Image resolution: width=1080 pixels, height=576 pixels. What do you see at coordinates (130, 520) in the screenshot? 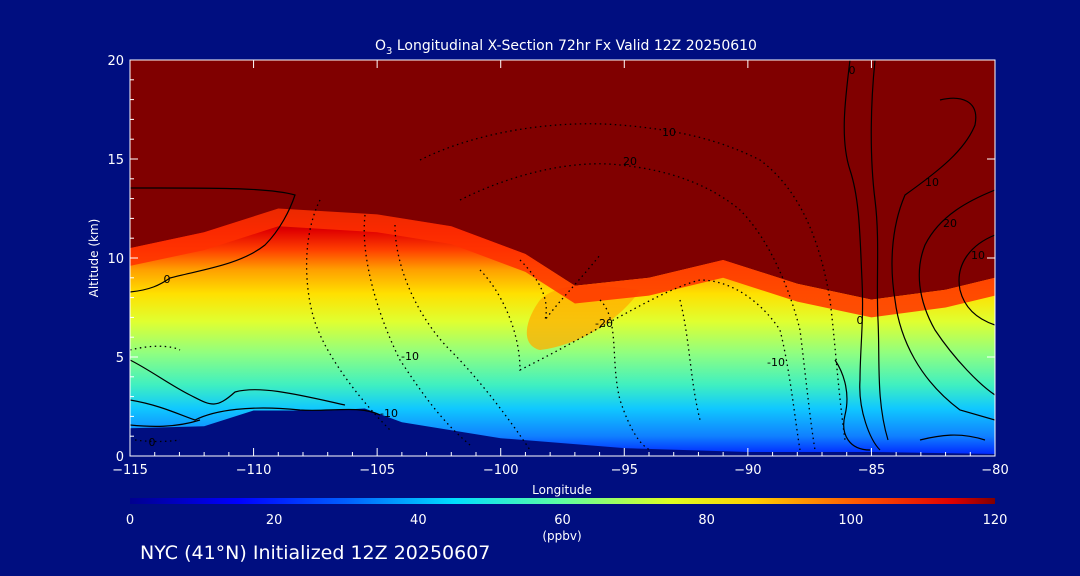
I see `colorbar-tick-label: 0` at bounding box center [130, 520].